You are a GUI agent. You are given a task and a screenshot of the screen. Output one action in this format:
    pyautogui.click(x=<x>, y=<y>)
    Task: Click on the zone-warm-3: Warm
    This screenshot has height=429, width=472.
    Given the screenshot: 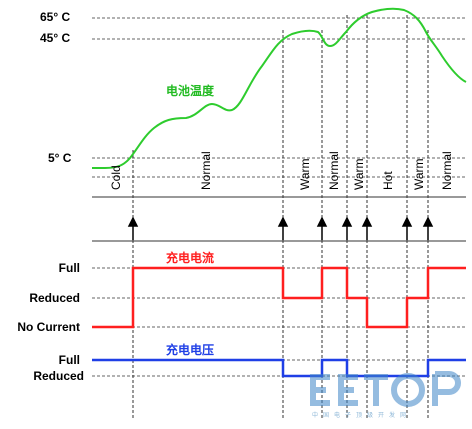 What is the action you would take?
    pyautogui.click(x=419, y=174)
    